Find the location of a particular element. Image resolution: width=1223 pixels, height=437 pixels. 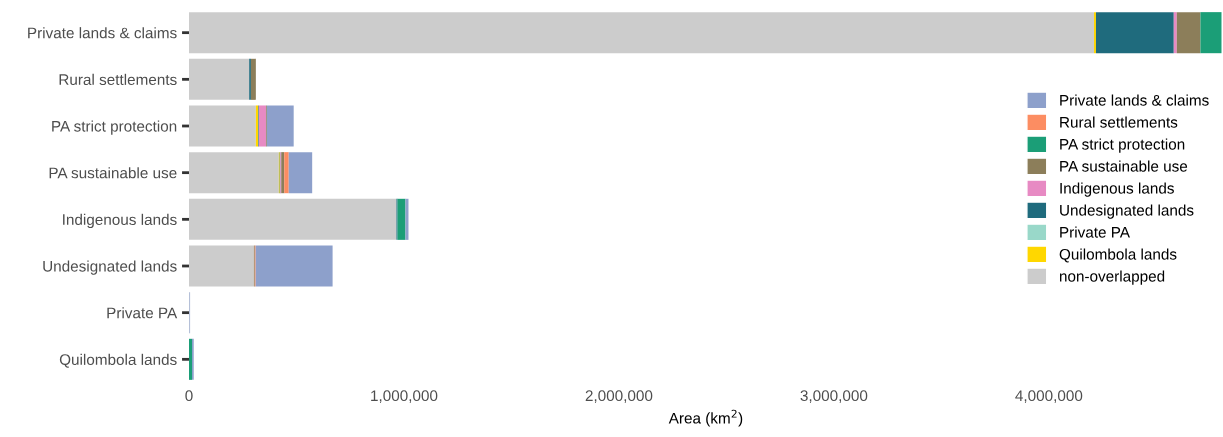

x-axis-title: Area (km$^{2}$) is located at coordinates (705, 418).